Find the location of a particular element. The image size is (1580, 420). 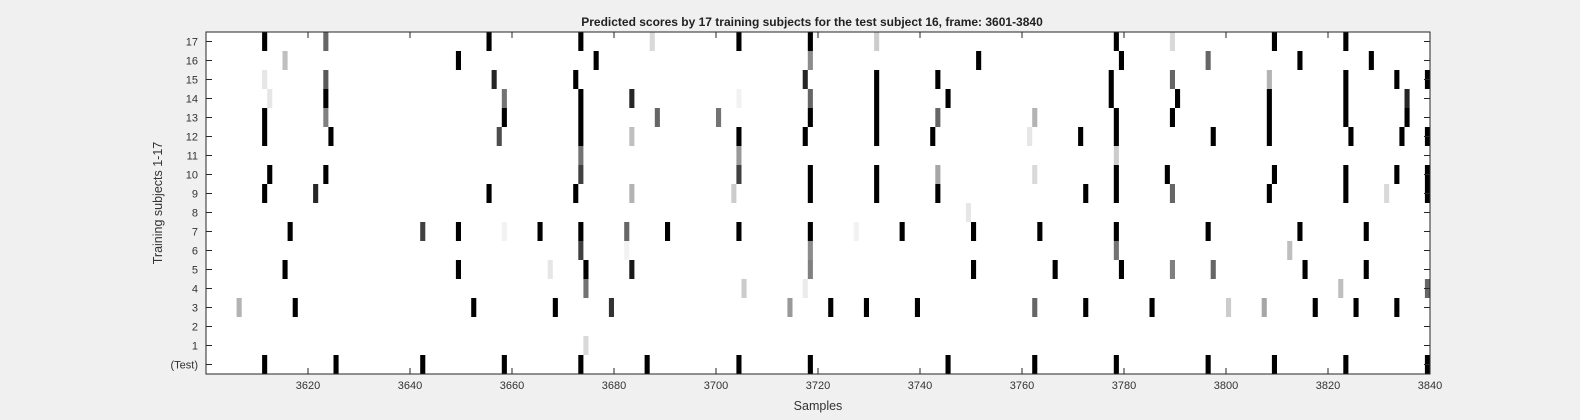

y-tick-label: 1 is located at coordinates (195, 347).